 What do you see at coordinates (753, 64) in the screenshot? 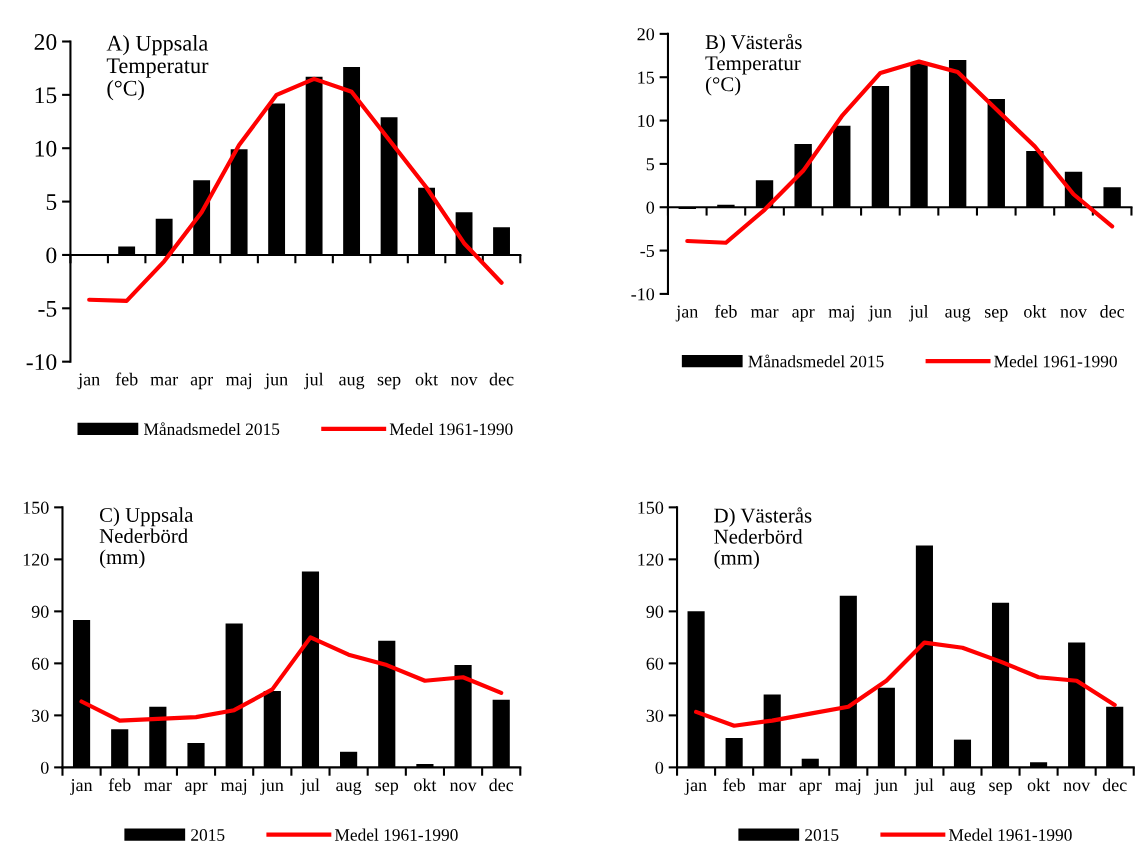
I see `text: B) Västerås Temperatur (°C)` at bounding box center [753, 64].